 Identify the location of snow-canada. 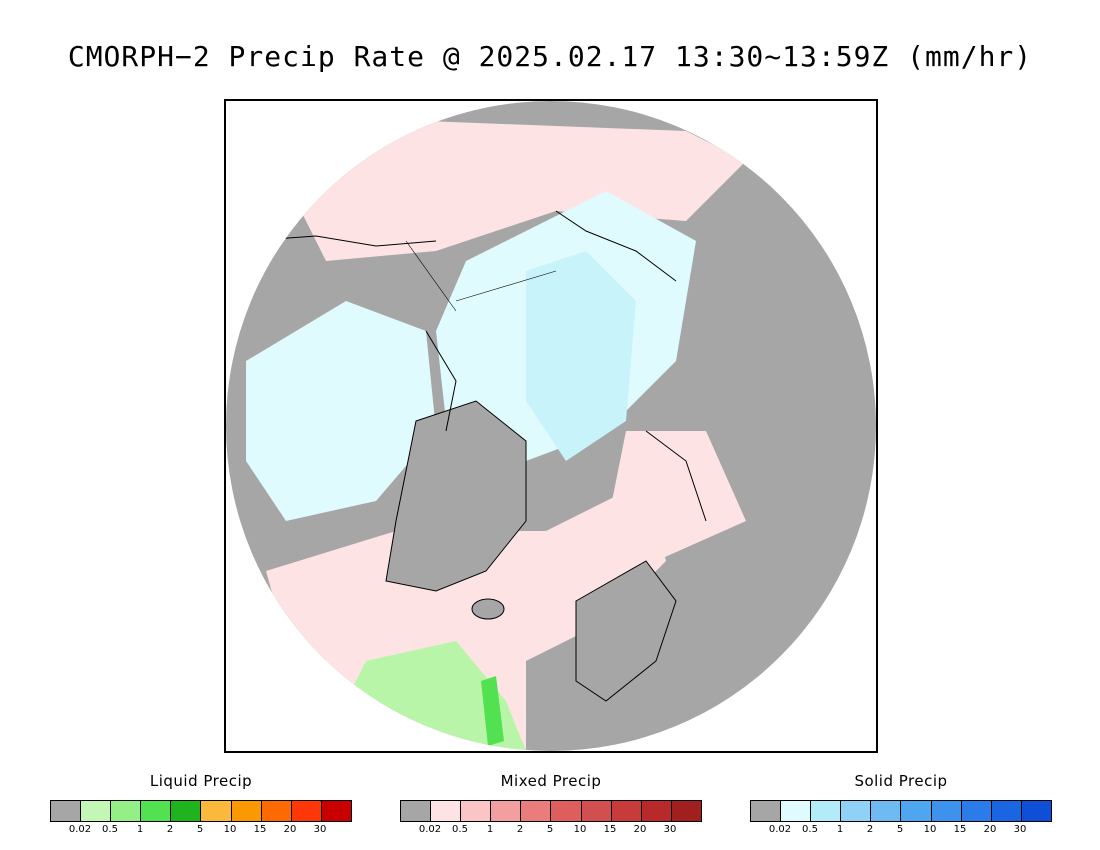
(341, 411).